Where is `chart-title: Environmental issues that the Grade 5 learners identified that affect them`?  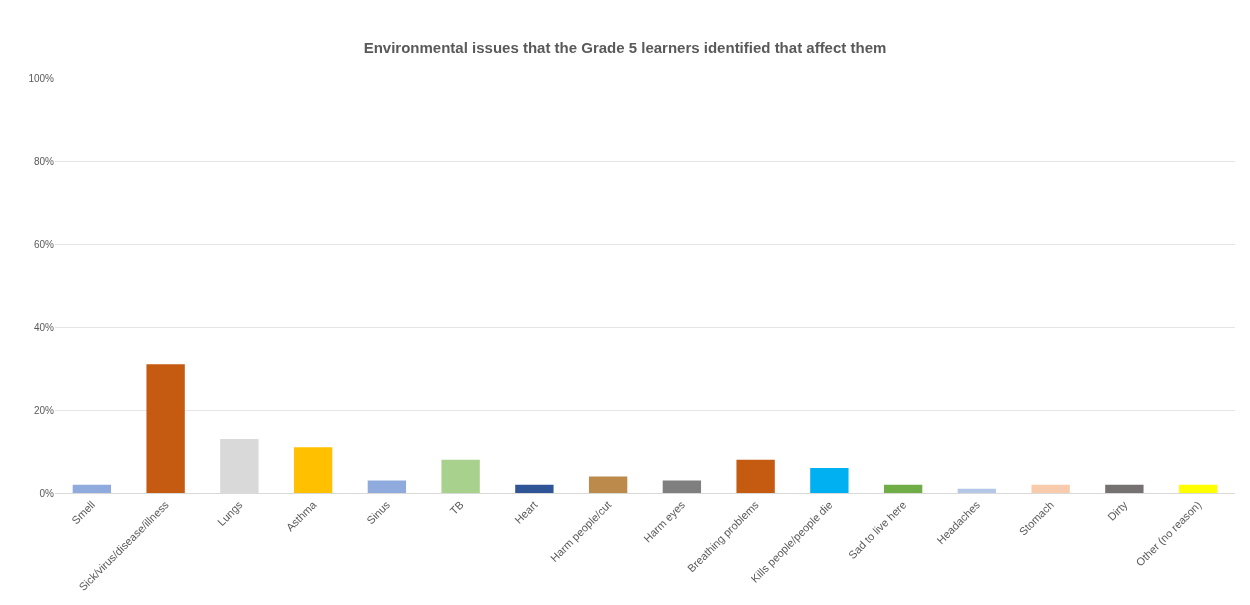 chart-title: Environmental issues that the Grade 5 learners identified that affect them is located at coordinates (625, 47).